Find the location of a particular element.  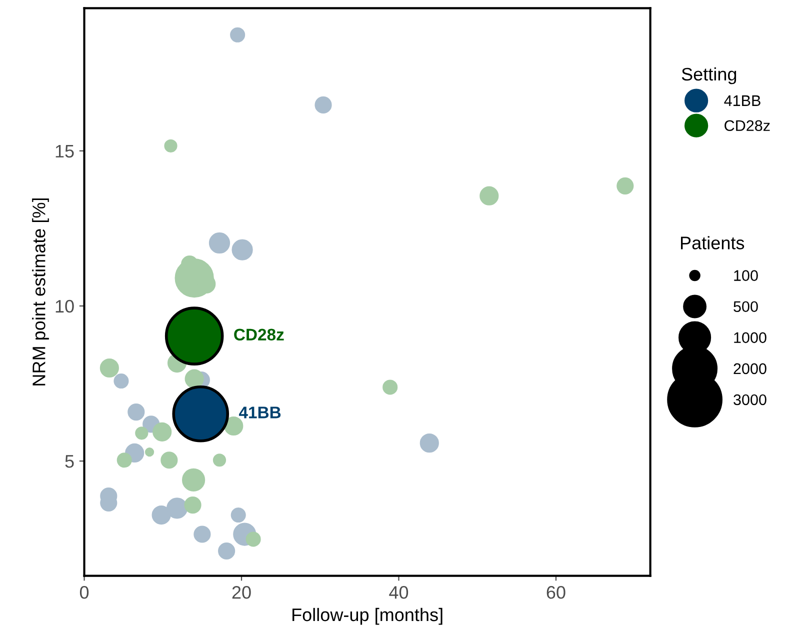

y-axis-title: NRM point estimate [%] is located at coordinates (40, 292).